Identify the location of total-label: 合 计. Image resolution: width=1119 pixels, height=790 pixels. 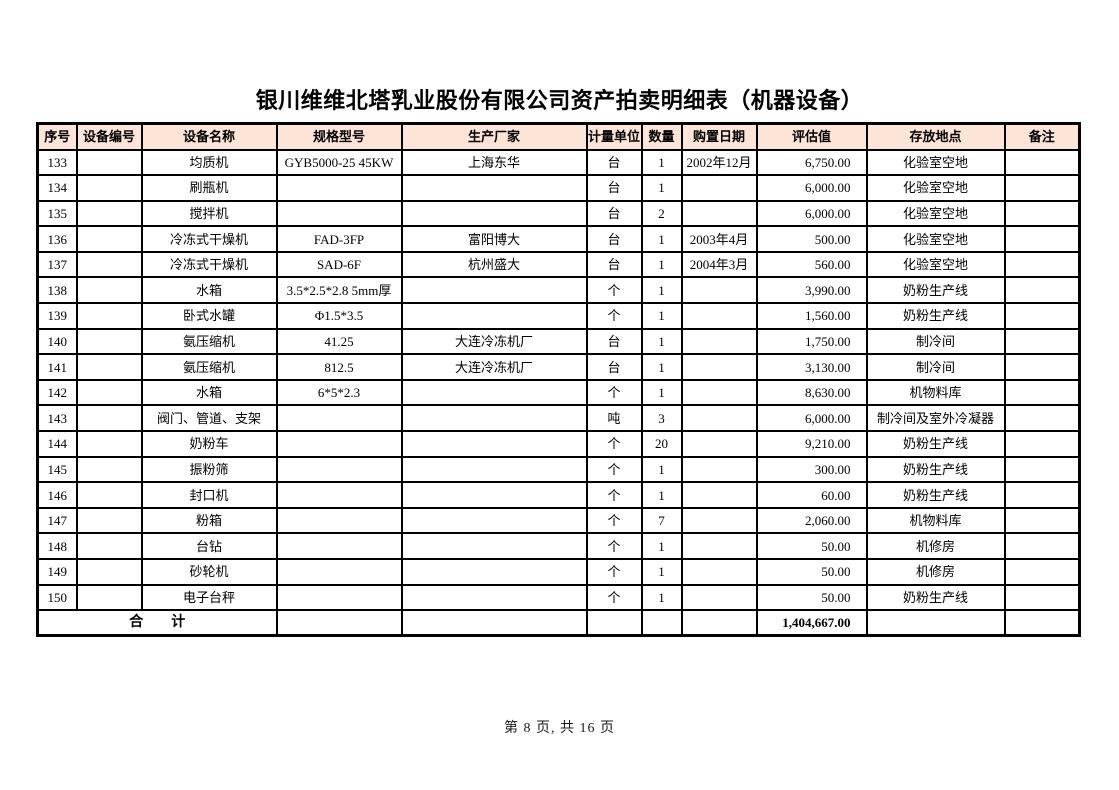
(157, 623).